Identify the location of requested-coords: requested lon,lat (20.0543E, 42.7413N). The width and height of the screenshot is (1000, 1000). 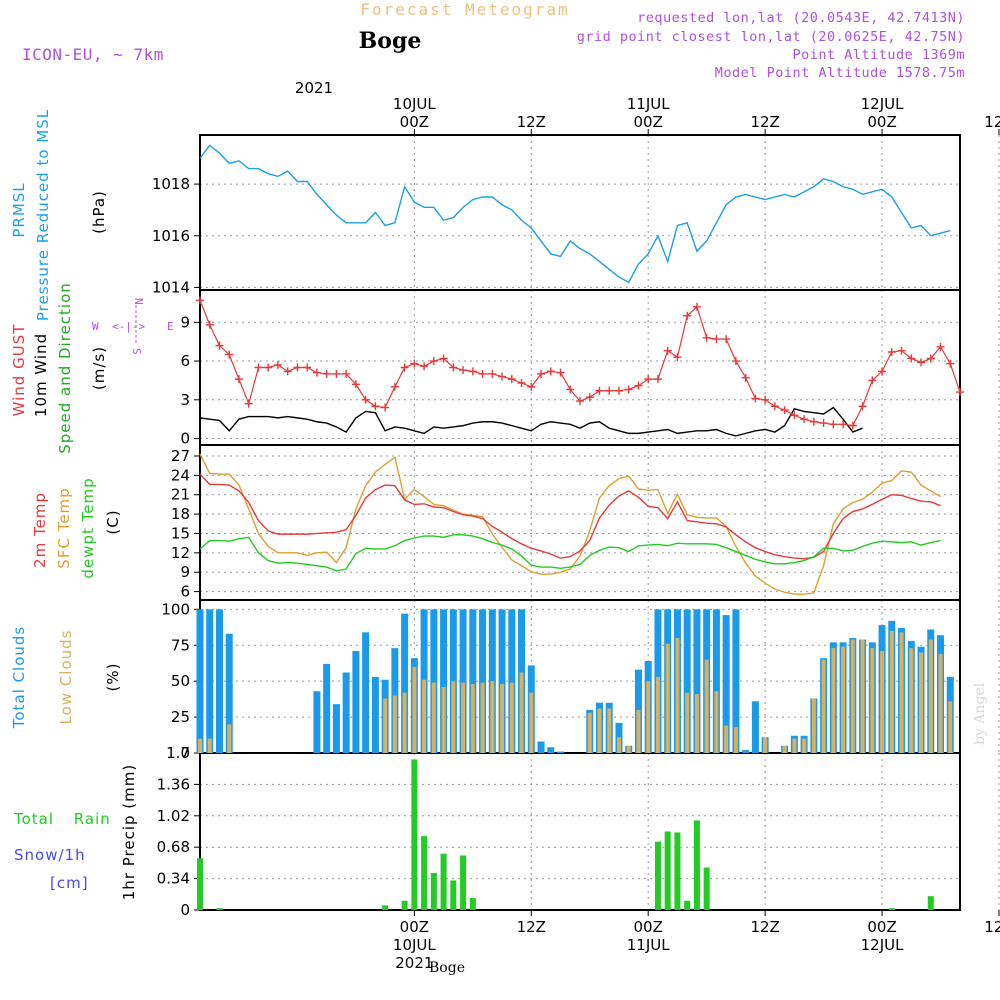
(801, 18).